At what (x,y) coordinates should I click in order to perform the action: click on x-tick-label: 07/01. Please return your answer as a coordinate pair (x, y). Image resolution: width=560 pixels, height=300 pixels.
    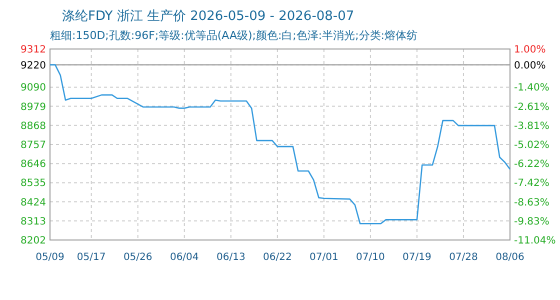
    Looking at the image, I should click on (324, 257).